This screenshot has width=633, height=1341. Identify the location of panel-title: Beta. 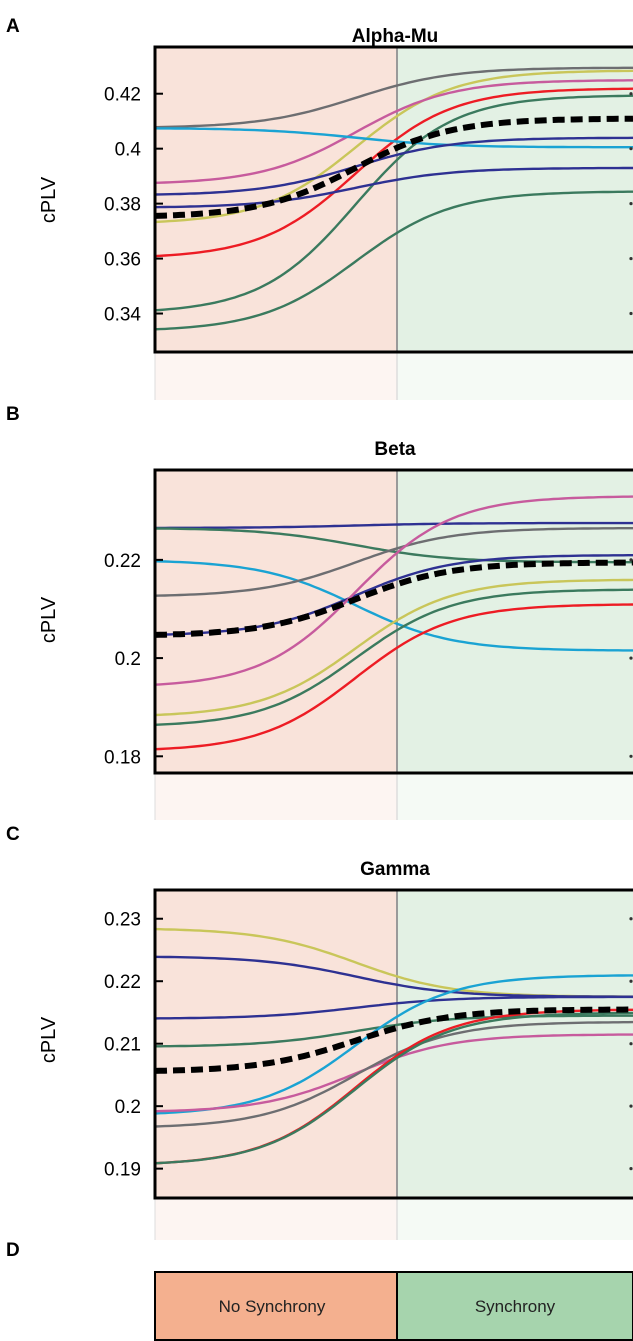
(395, 449).